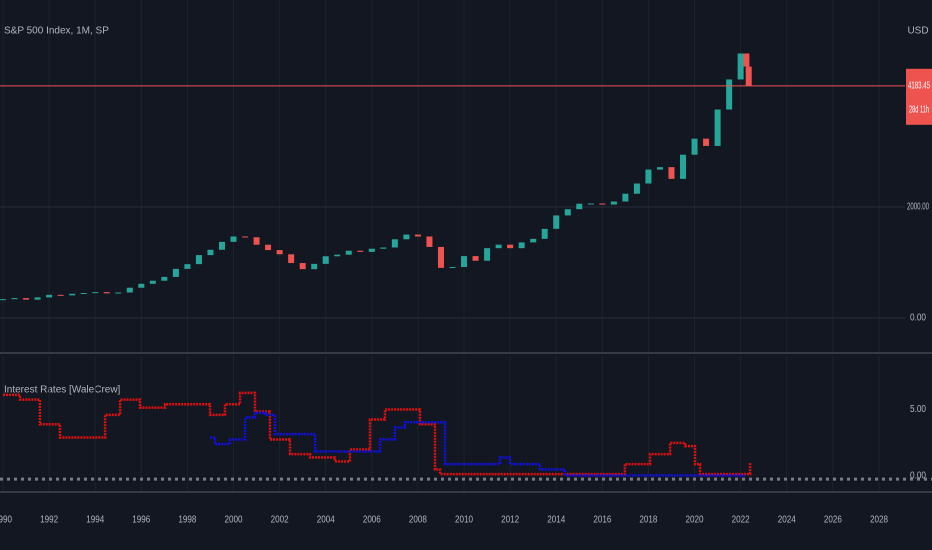  What do you see at coordinates (602, 520) in the screenshot?
I see `x-tick-label: 2016` at bounding box center [602, 520].